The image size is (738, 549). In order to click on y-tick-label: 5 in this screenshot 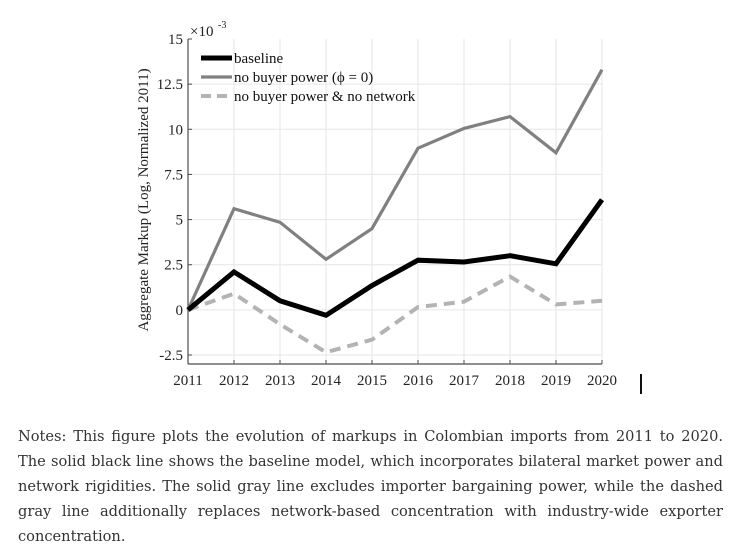, I will do `click(180, 221)`.